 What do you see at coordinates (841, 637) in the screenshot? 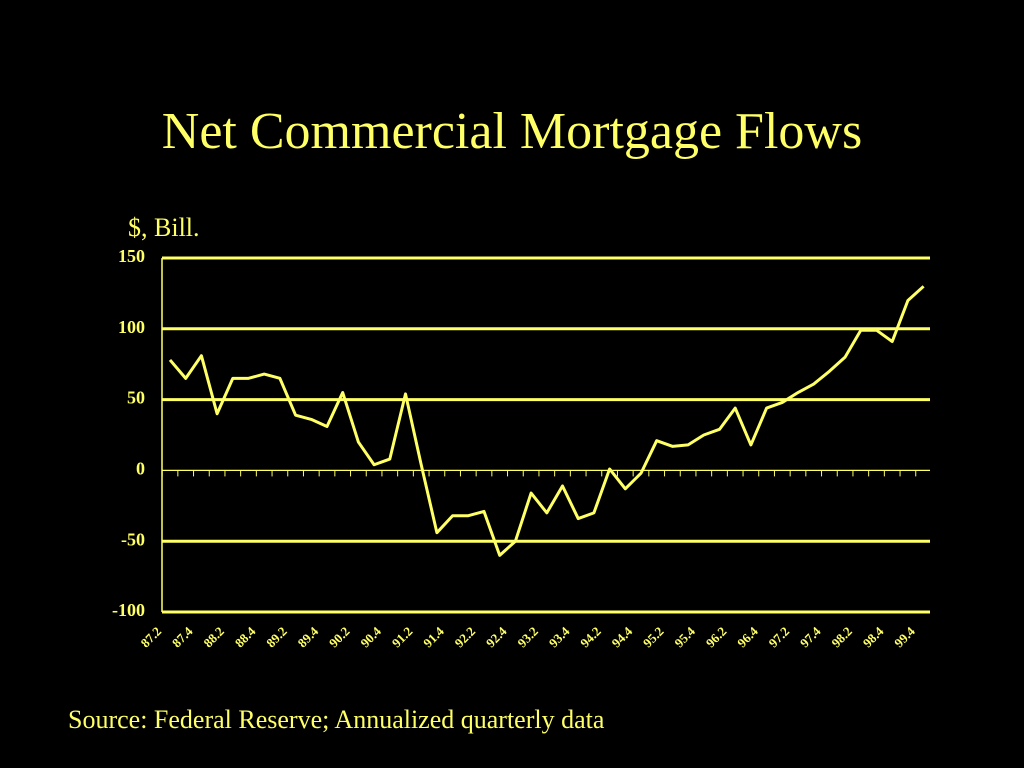
I see `x-tick-label: 98.2` at bounding box center [841, 637].